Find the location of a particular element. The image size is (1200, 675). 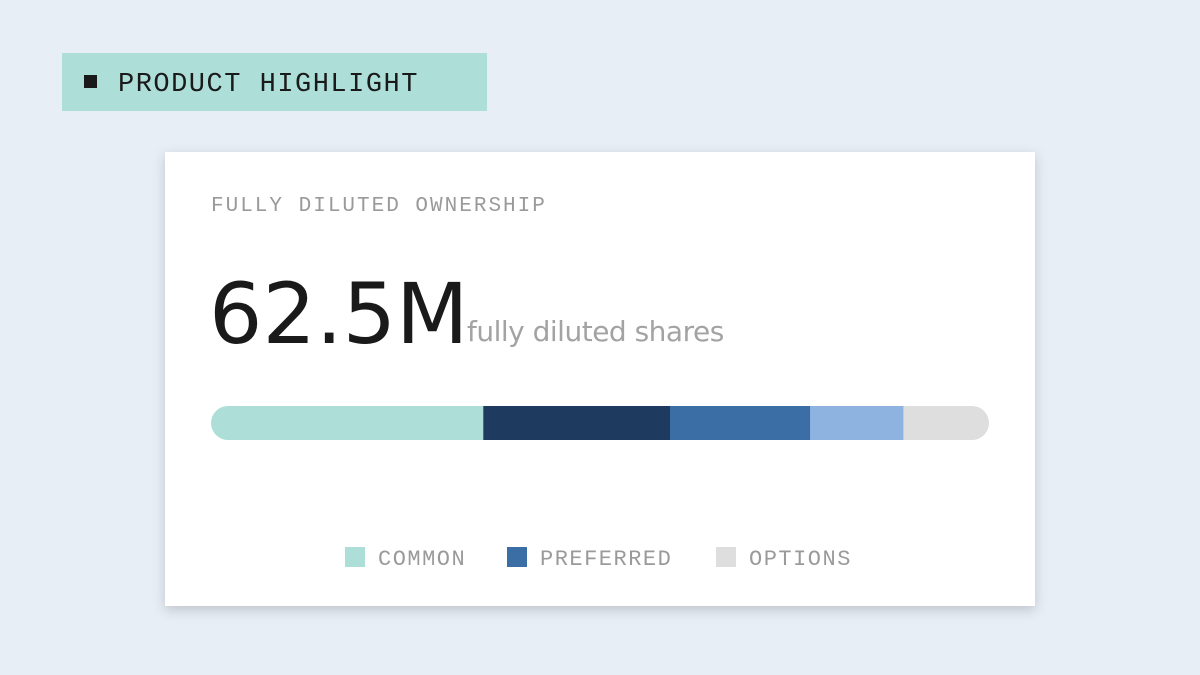

metric: 62.5M is located at coordinates (339, 314).